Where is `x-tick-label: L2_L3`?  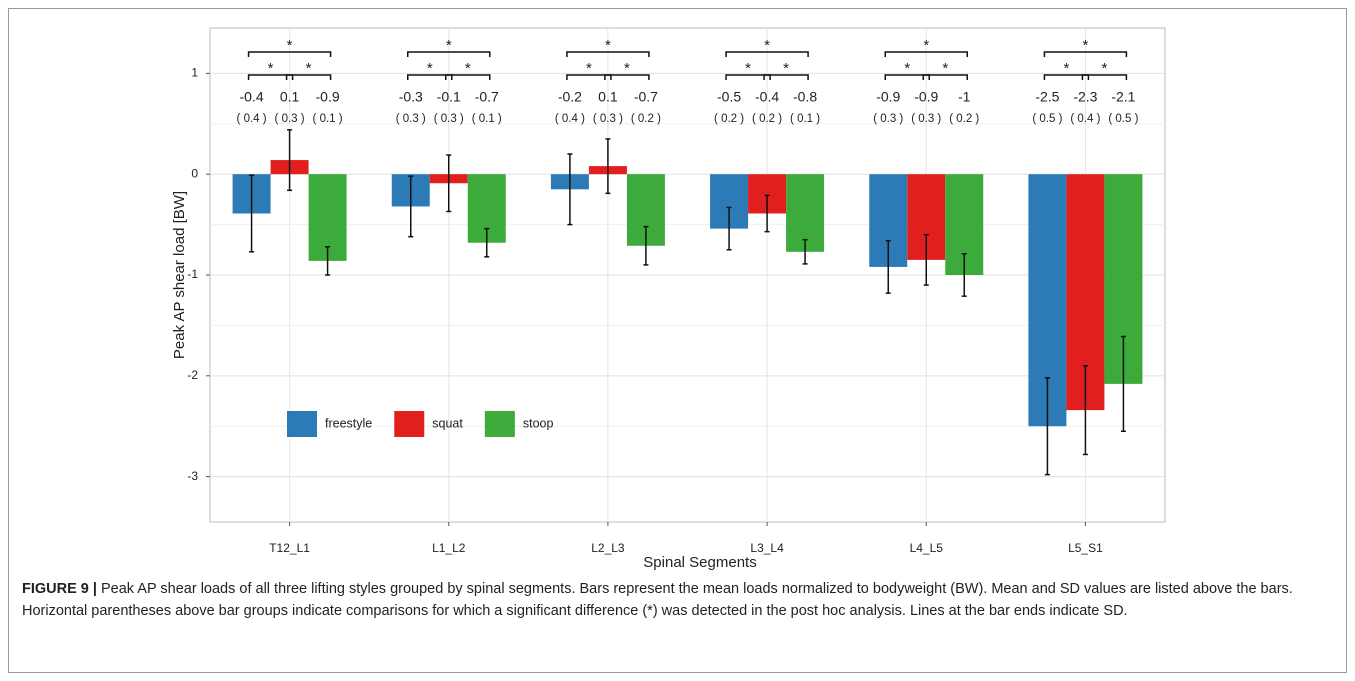 x-tick-label: L2_L3 is located at coordinates (608, 548).